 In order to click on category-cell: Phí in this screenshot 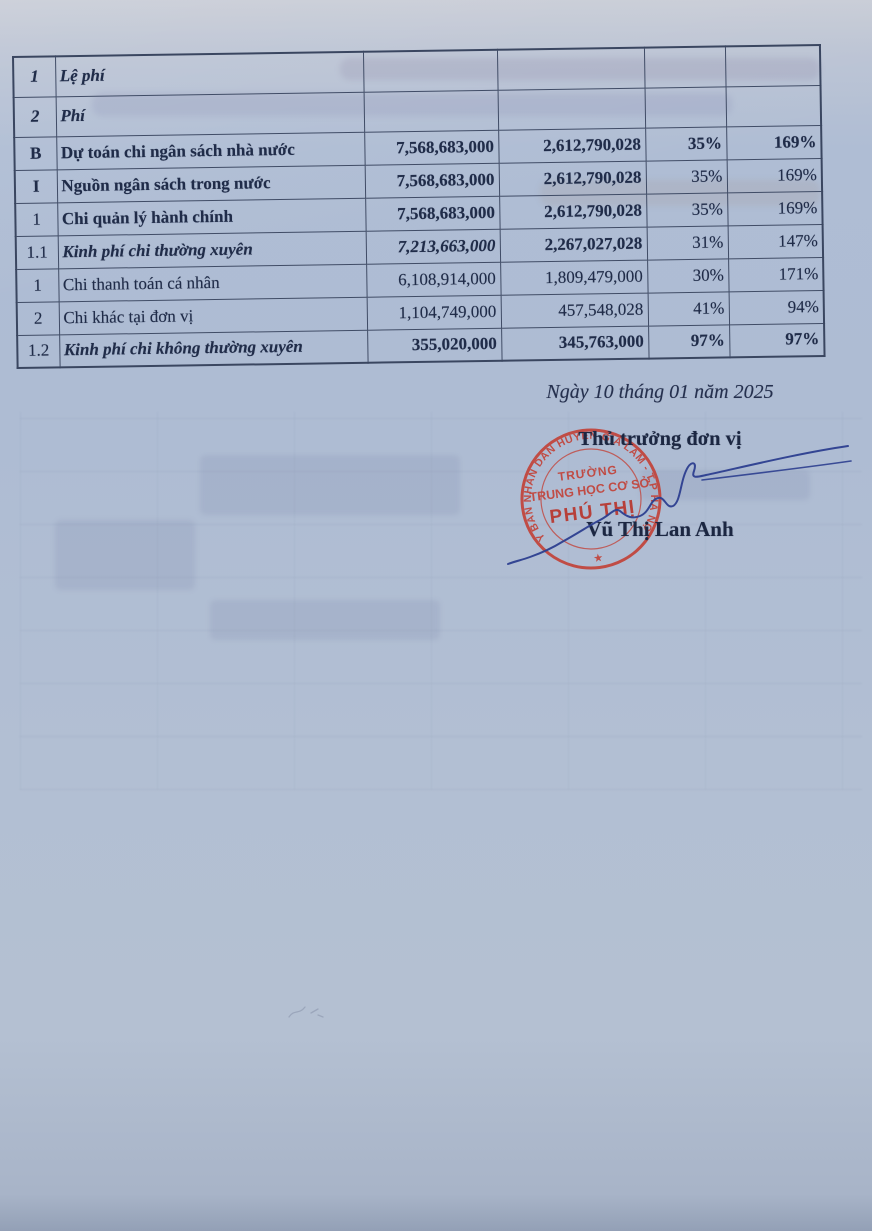, I will do `click(210, 114)`.